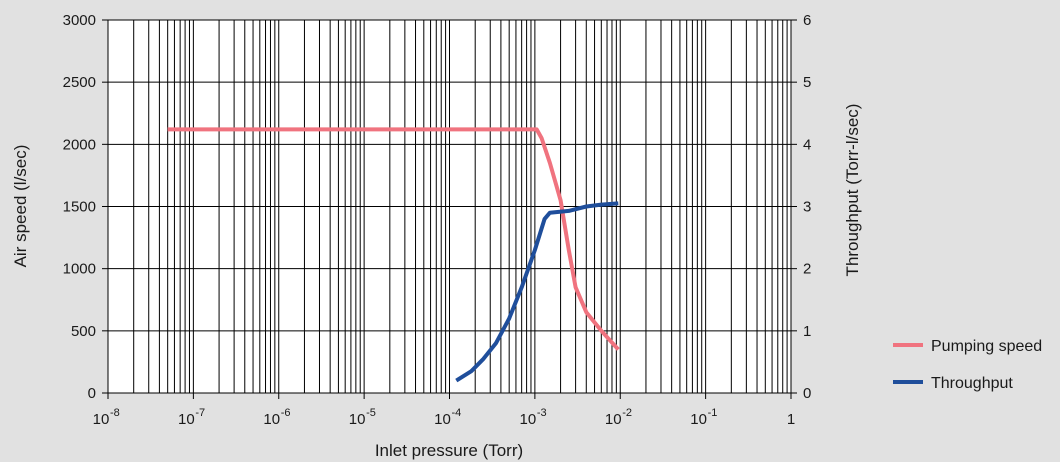 This screenshot has height=462, width=1060. I want to click on x-tick-label-exponent: -1, so click(713, 413).